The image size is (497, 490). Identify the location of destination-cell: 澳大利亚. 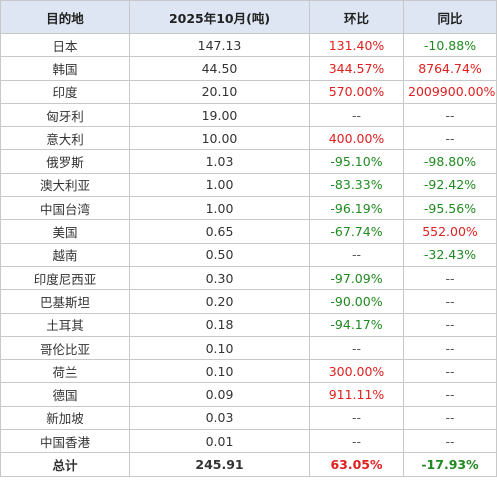
(65, 185).